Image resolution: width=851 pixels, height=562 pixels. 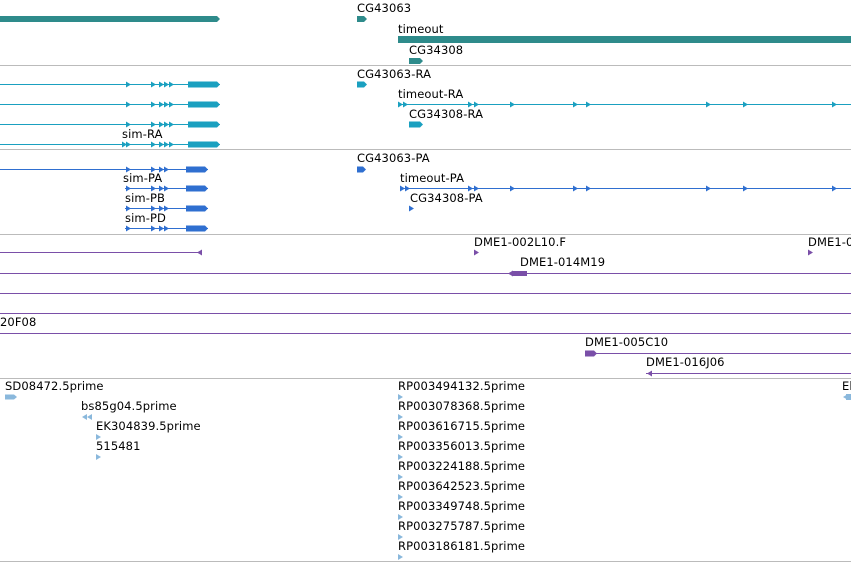 I want to click on est-ek304839, so click(x=98, y=437).